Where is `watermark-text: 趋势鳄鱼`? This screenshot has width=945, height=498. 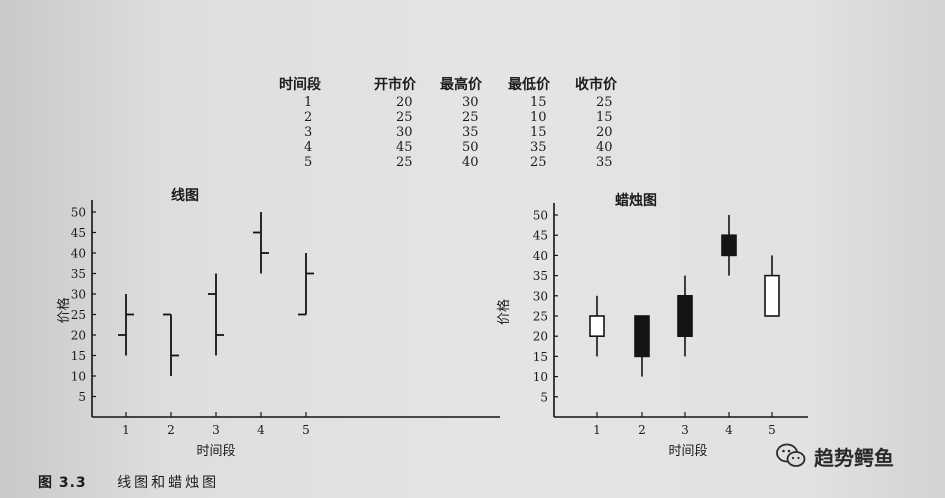
watermark-text: 趋势鳄鱼 is located at coordinates (854, 457).